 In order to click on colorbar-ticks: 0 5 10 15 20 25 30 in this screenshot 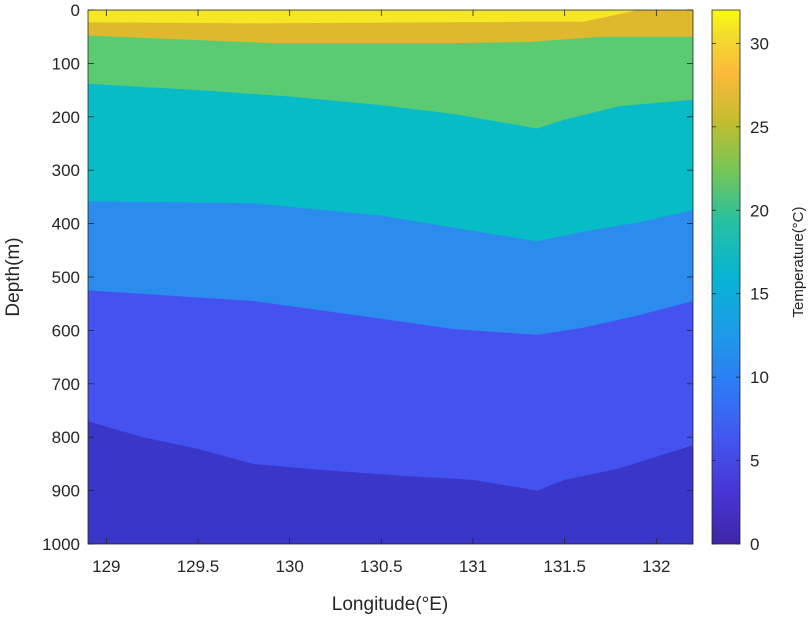, I will do `click(740, 294)`.